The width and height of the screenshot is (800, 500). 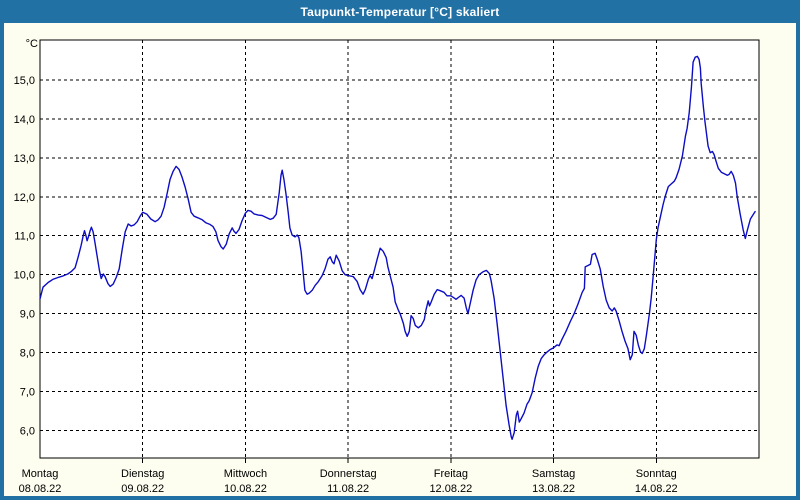 What do you see at coordinates (451, 474) in the screenshot?
I see `x-tick-day: Freitag` at bounding box center [451, 474].